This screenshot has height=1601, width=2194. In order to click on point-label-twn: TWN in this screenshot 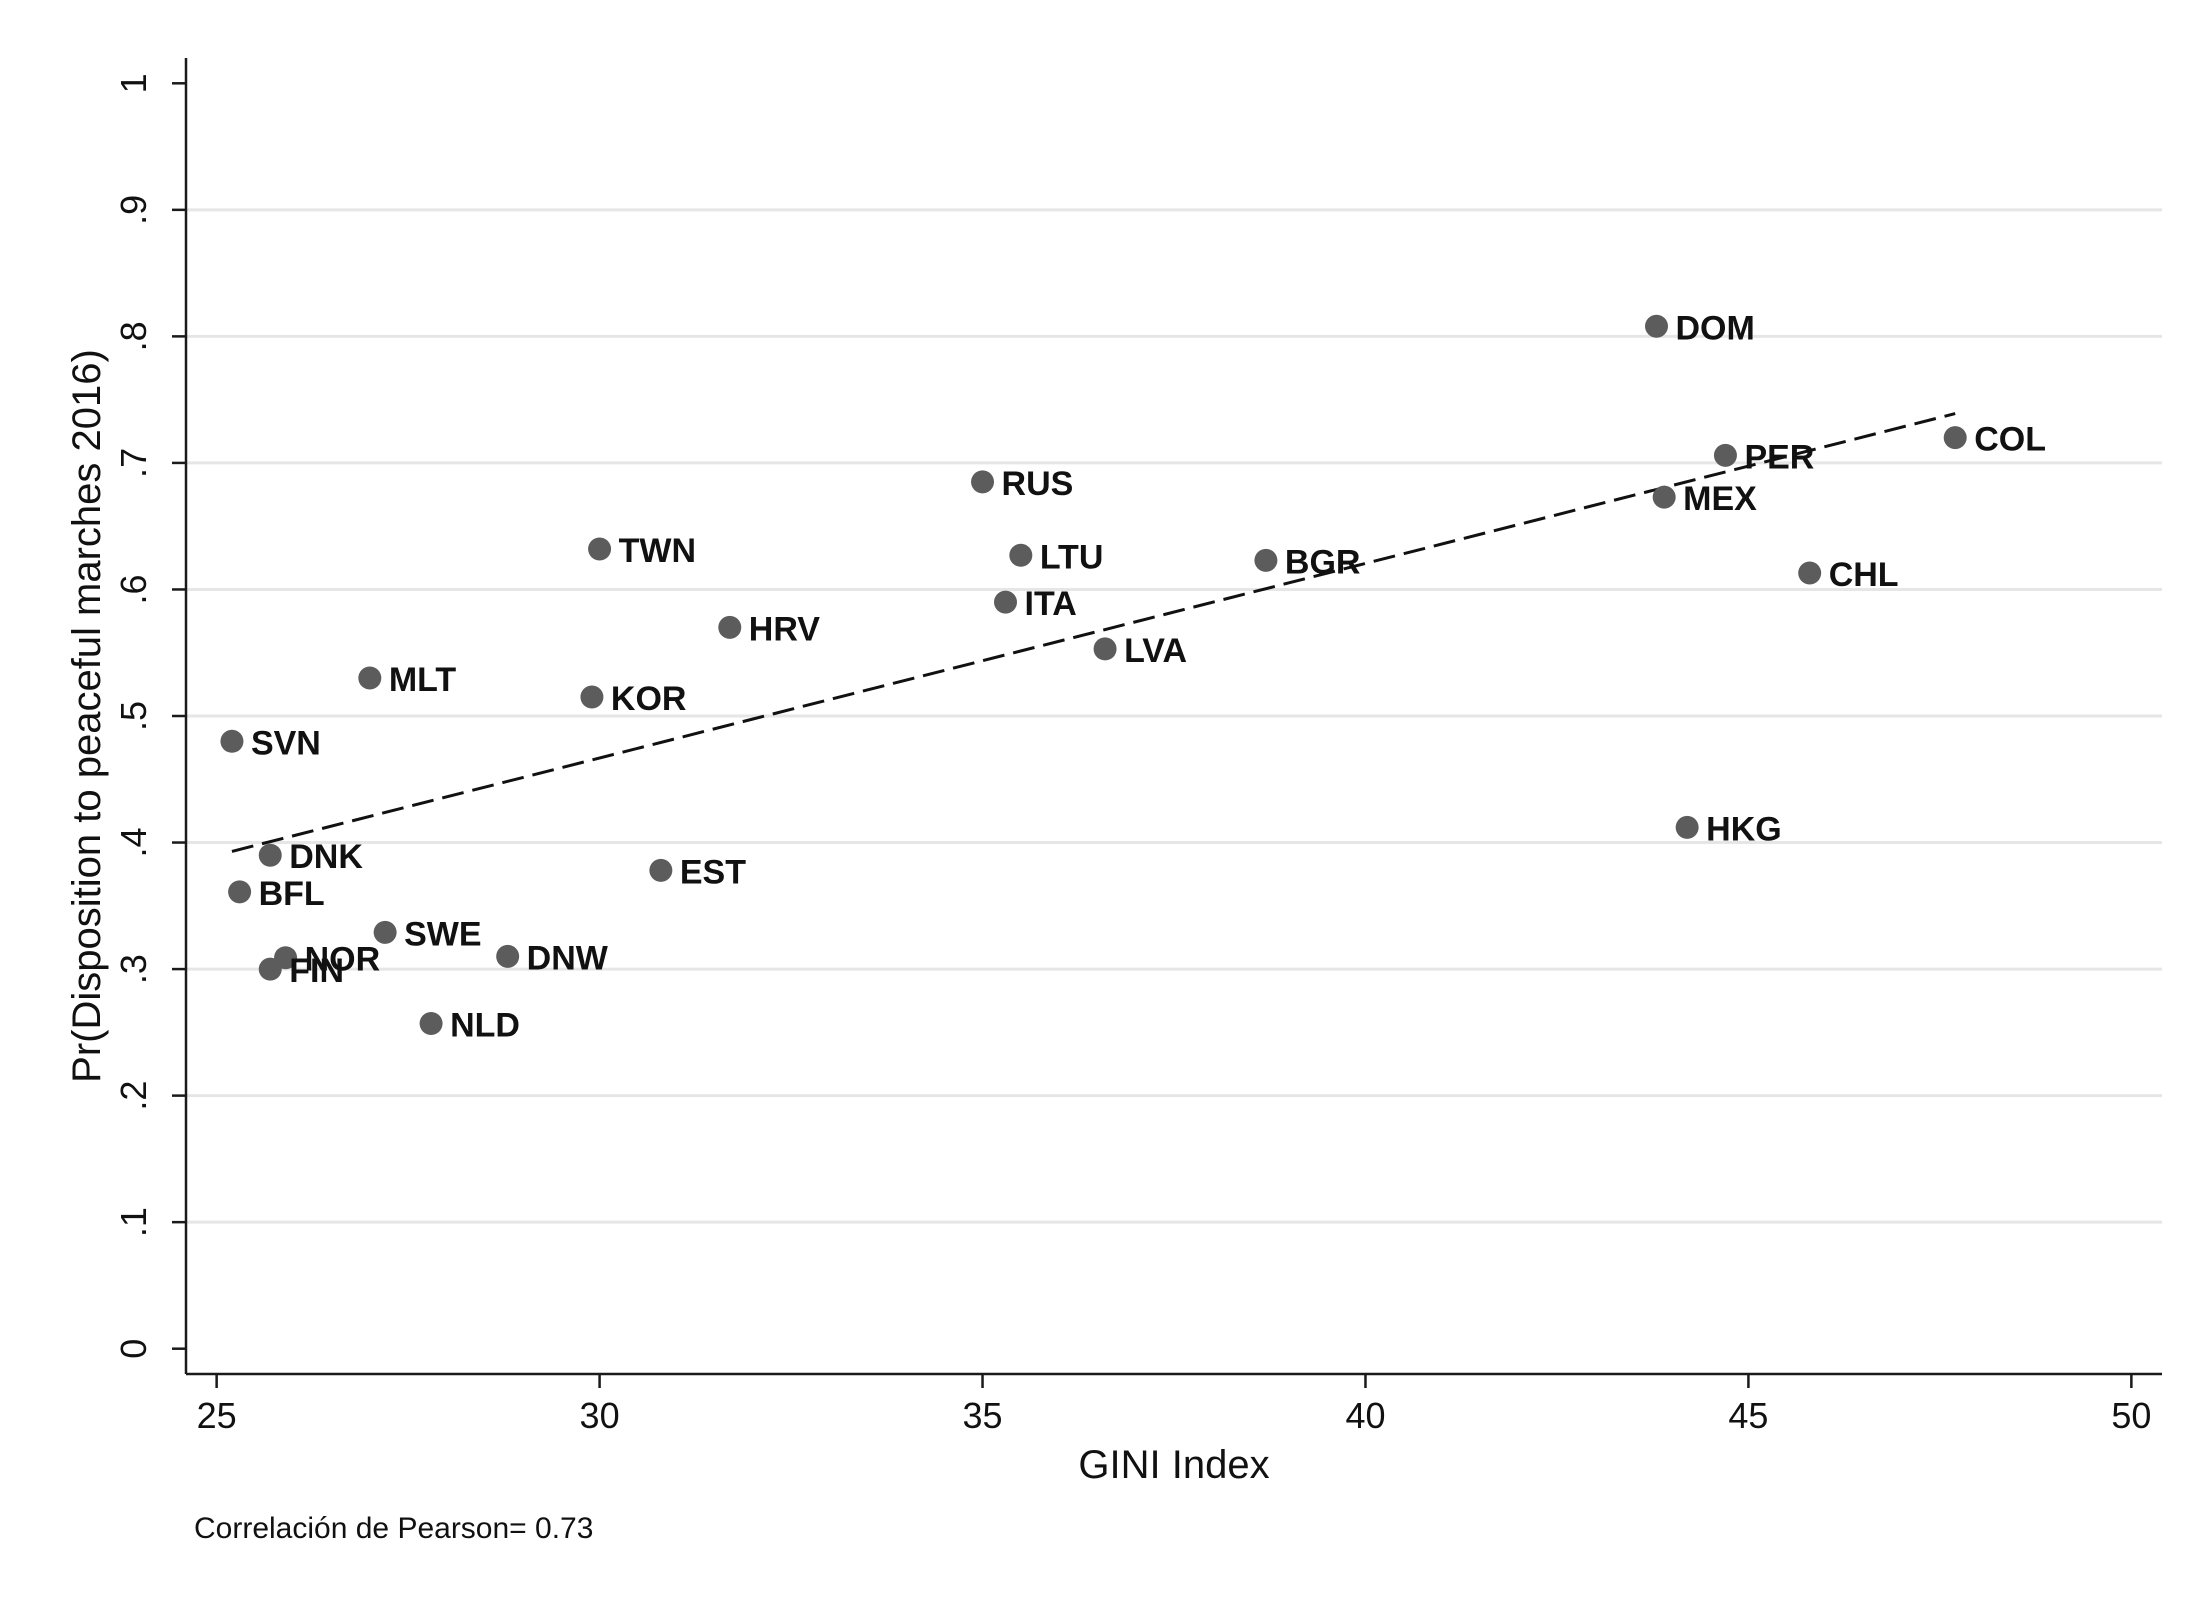, I will do `click(657, 551)`.